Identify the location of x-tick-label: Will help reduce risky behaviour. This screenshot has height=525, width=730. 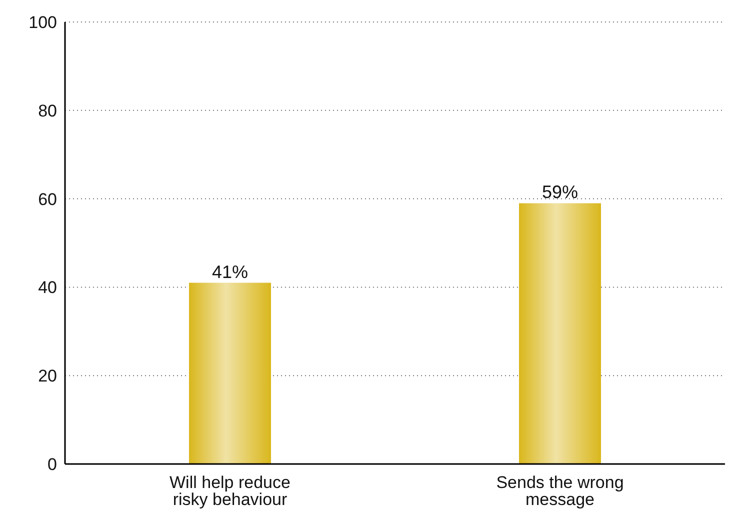
(230, 491).